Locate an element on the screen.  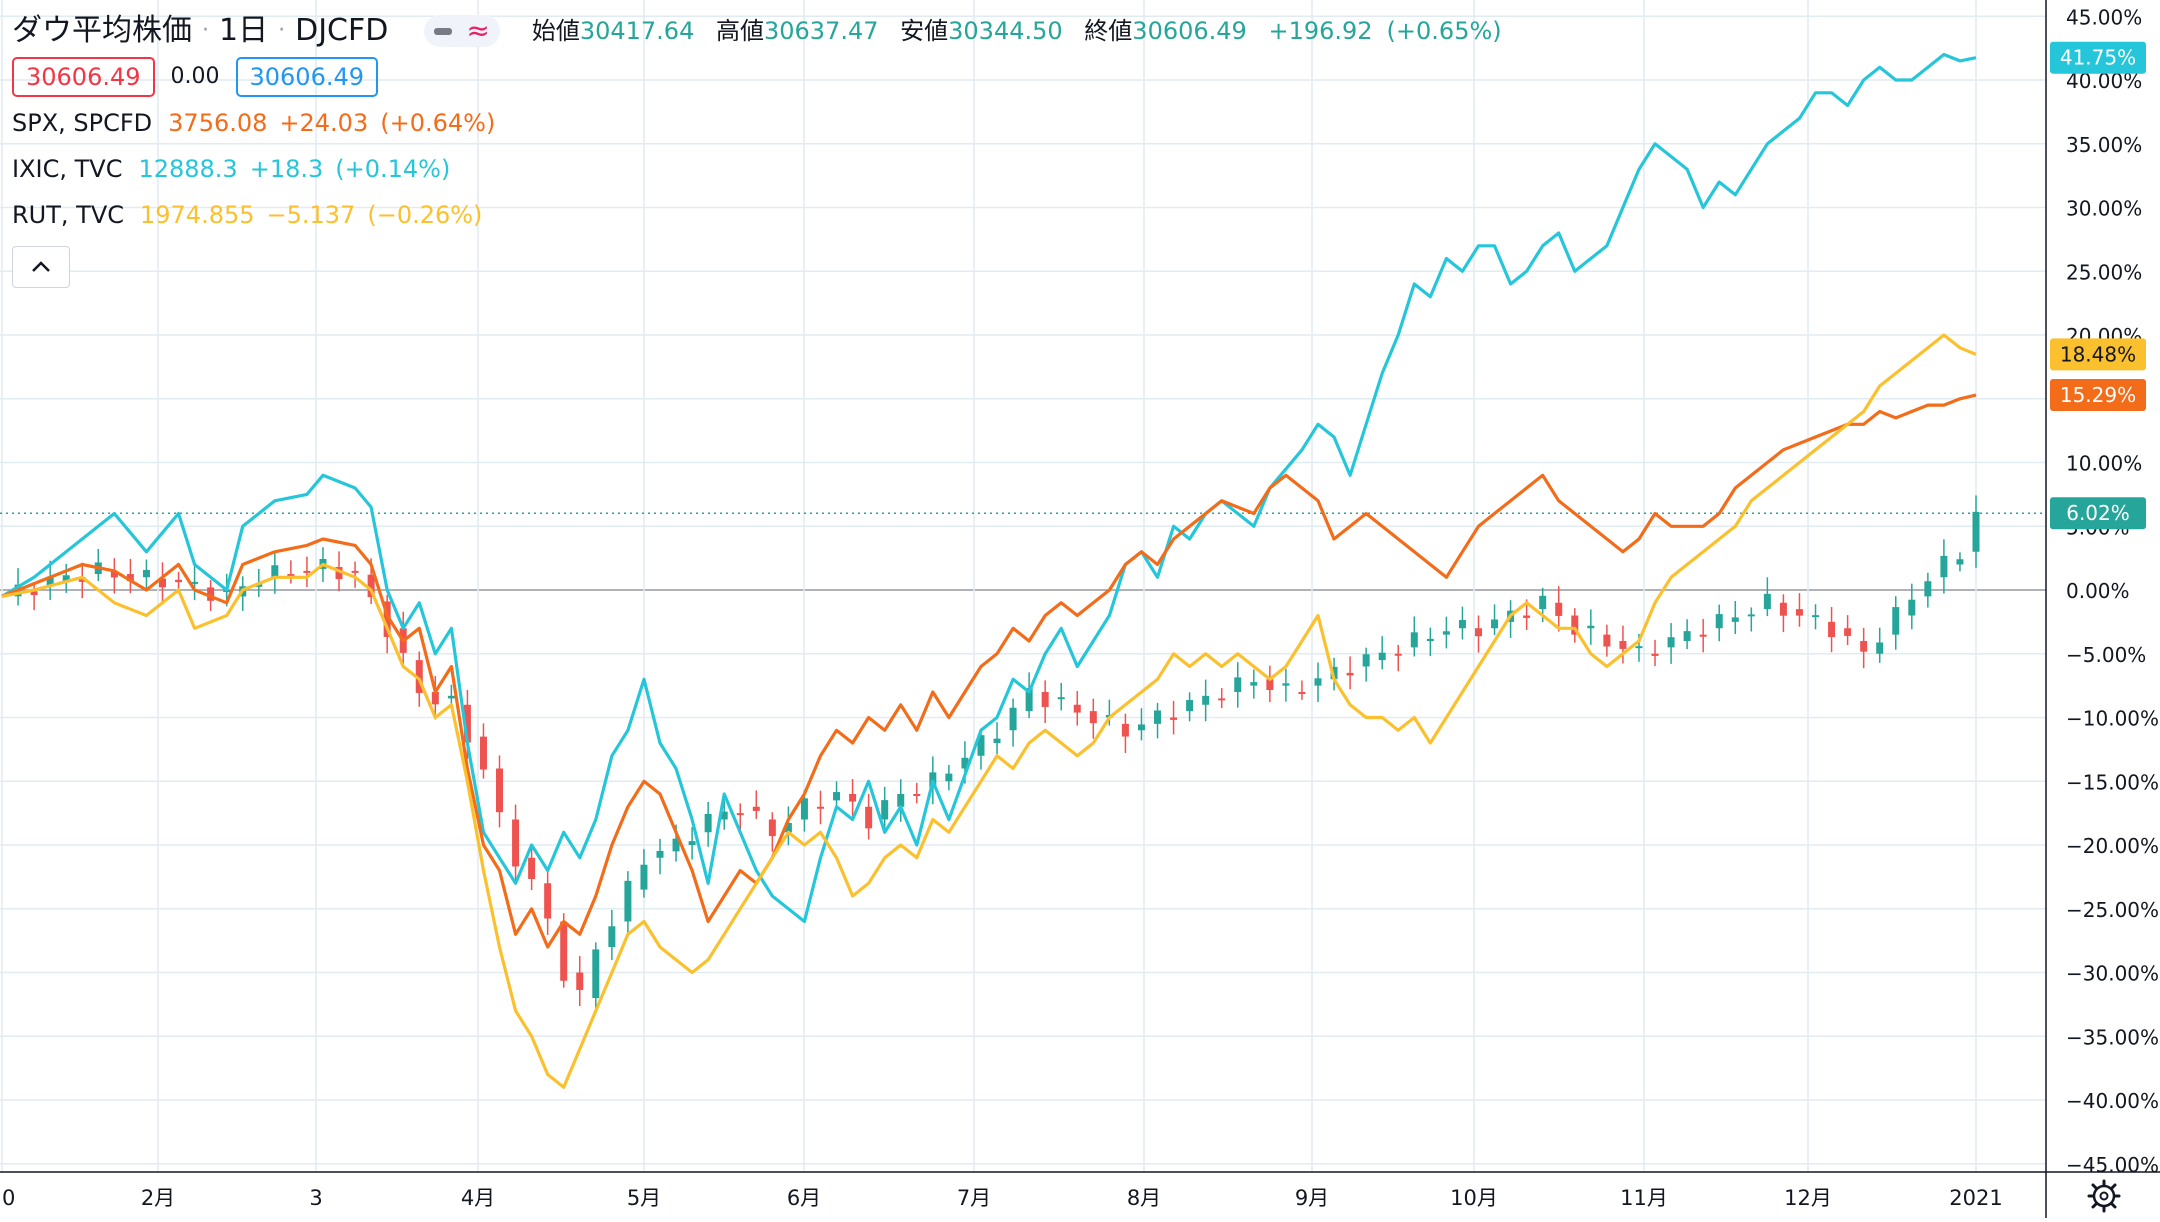
y-tick-label: 35.00% is located at coordinates (2104, 145).